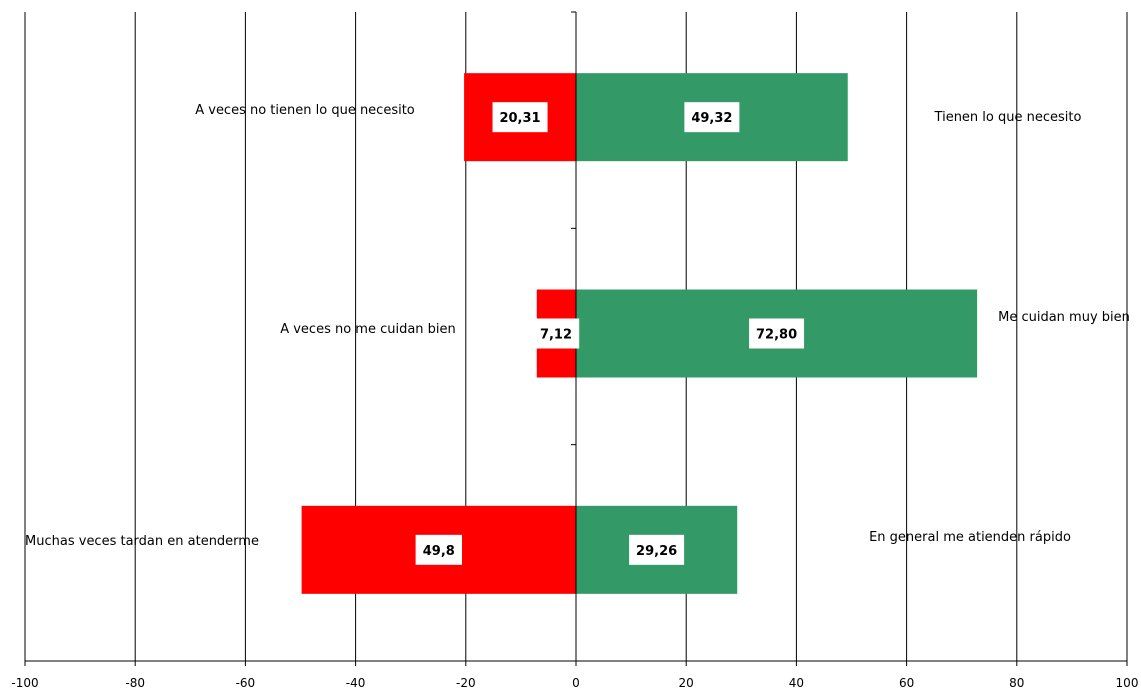  What do you see at coordinates (1127, 683) in the screenshot?
I see `x-tick-label: 100` at bounding box center [1127, 683].